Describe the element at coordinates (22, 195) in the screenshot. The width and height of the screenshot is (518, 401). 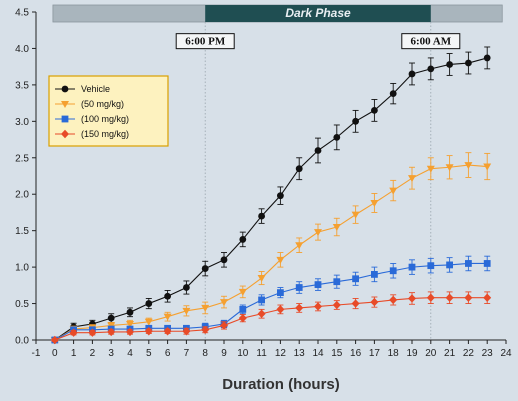
I see `y-tick-label: 2.0` at that location.